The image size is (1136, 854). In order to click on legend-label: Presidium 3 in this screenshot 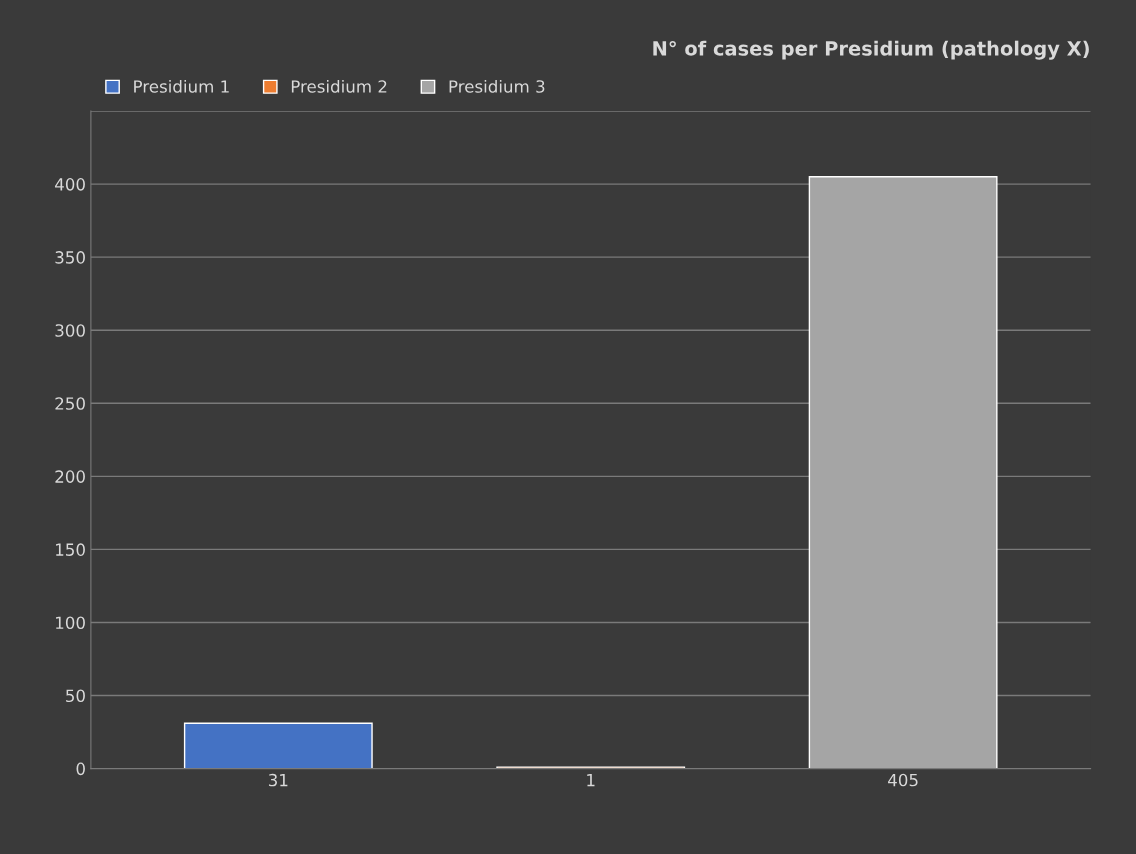, I will do `click(497, 86)`.